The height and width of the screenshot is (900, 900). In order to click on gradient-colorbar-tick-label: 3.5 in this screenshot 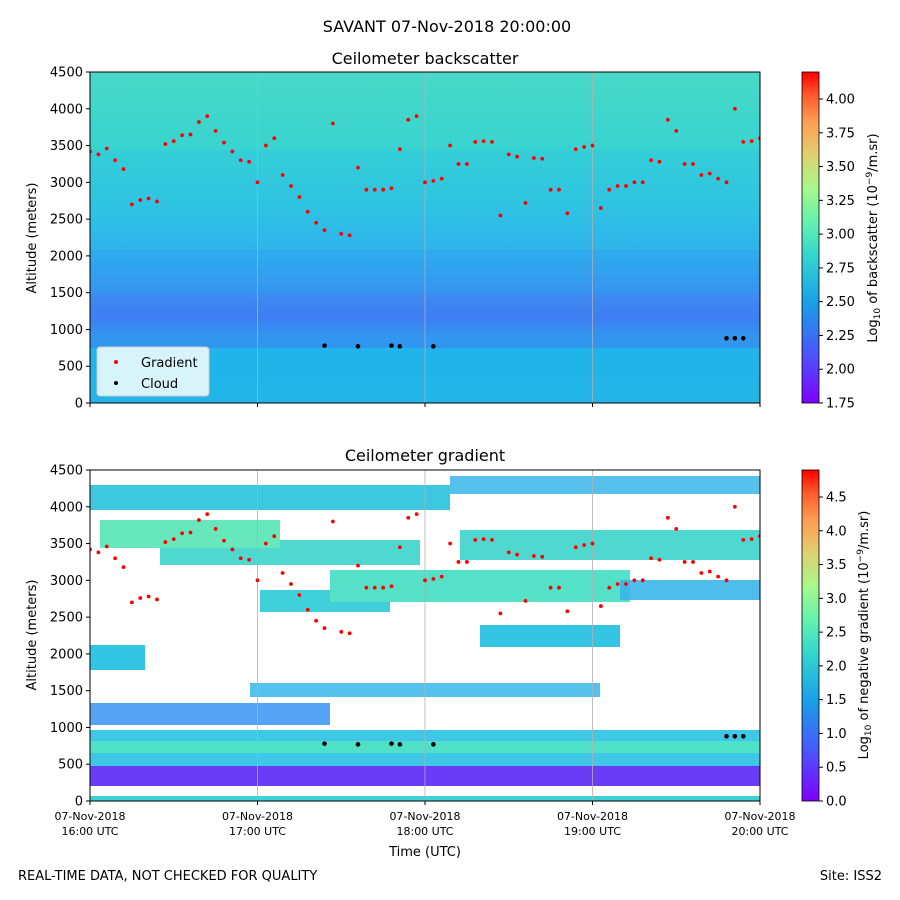, I will do `click(836, 565)`.